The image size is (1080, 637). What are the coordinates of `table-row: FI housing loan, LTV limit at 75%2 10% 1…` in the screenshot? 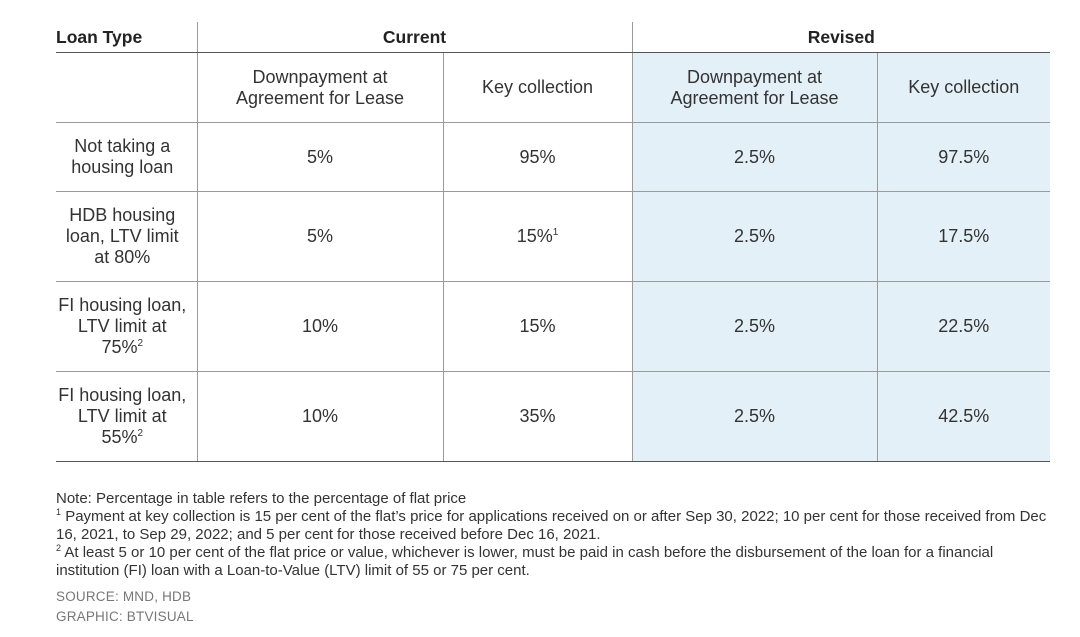 It's located at (553, 326).